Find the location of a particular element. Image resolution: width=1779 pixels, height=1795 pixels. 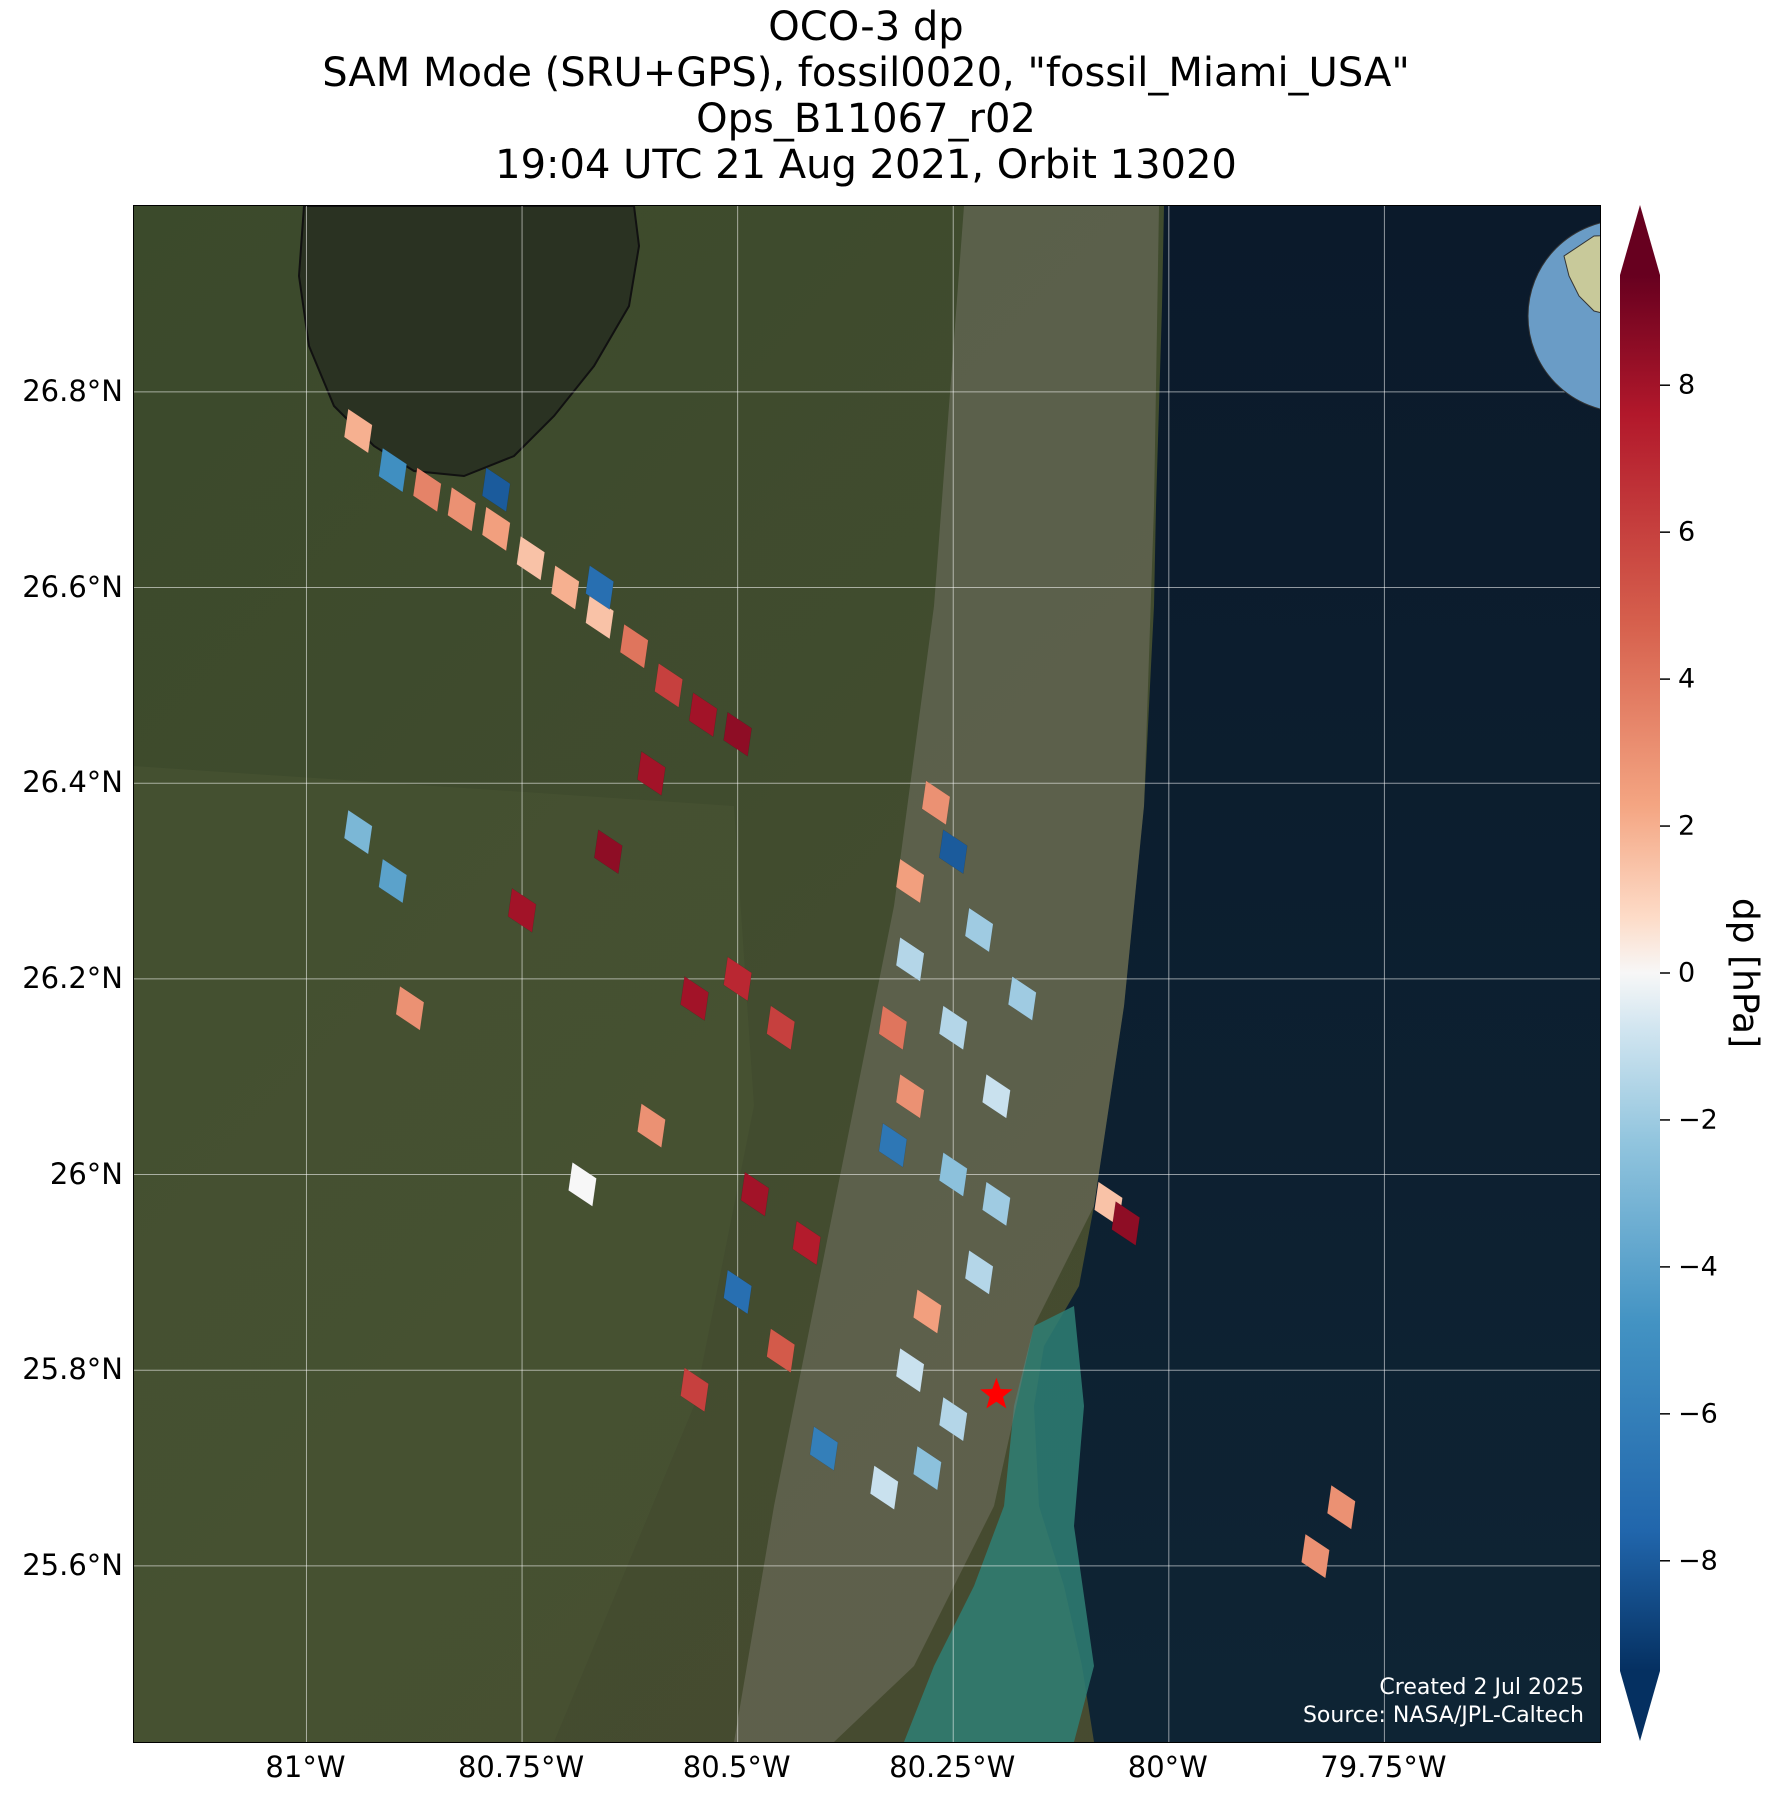

colorbar-tick-label: 6 is located at coordinates (1687, 532).